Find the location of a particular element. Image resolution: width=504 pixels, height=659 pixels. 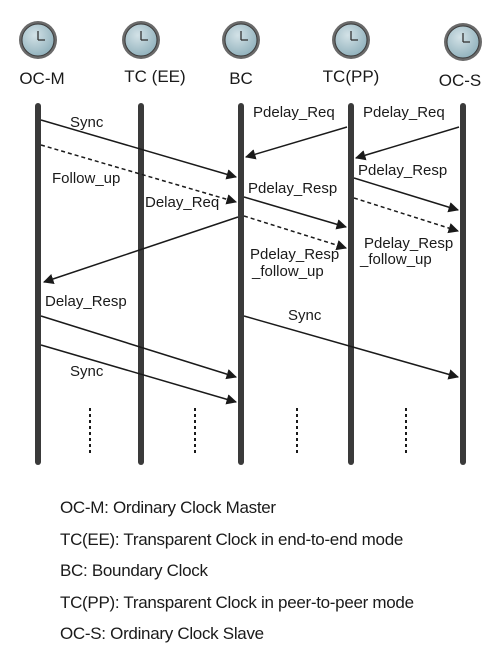

clock-label-ocs: OC-S is located at coordinates (460, 80).